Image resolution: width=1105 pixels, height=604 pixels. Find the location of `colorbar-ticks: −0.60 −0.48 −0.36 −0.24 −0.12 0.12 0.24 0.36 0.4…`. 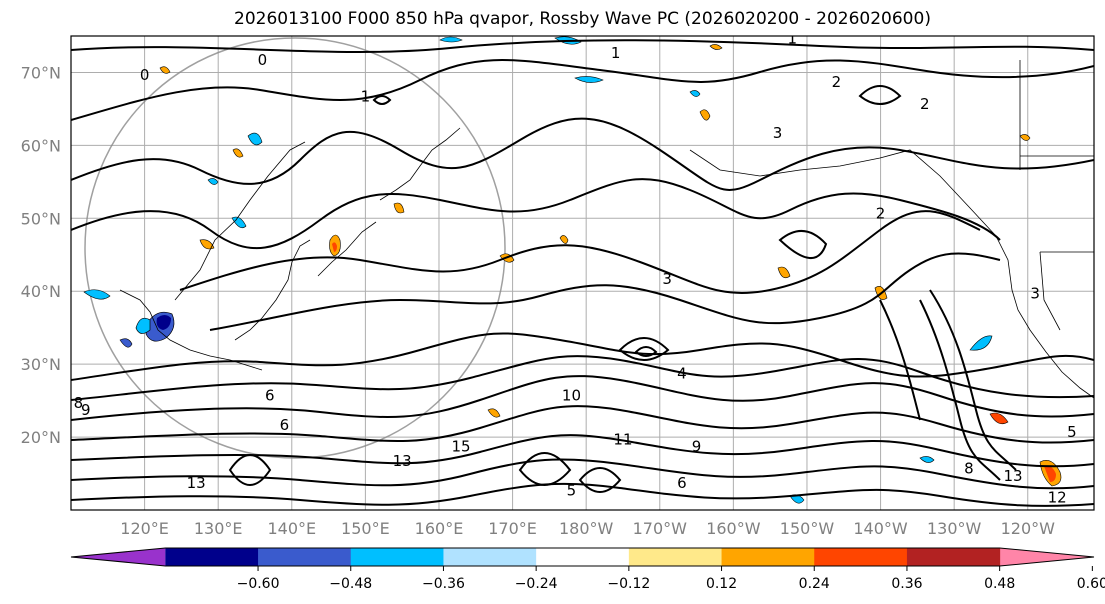

colorbar-ticks: −0.60 −0.48 −0.36 −0.24 −0.12 0.12 0.24 0.36 0.4… is located at coordinates (671, 579).